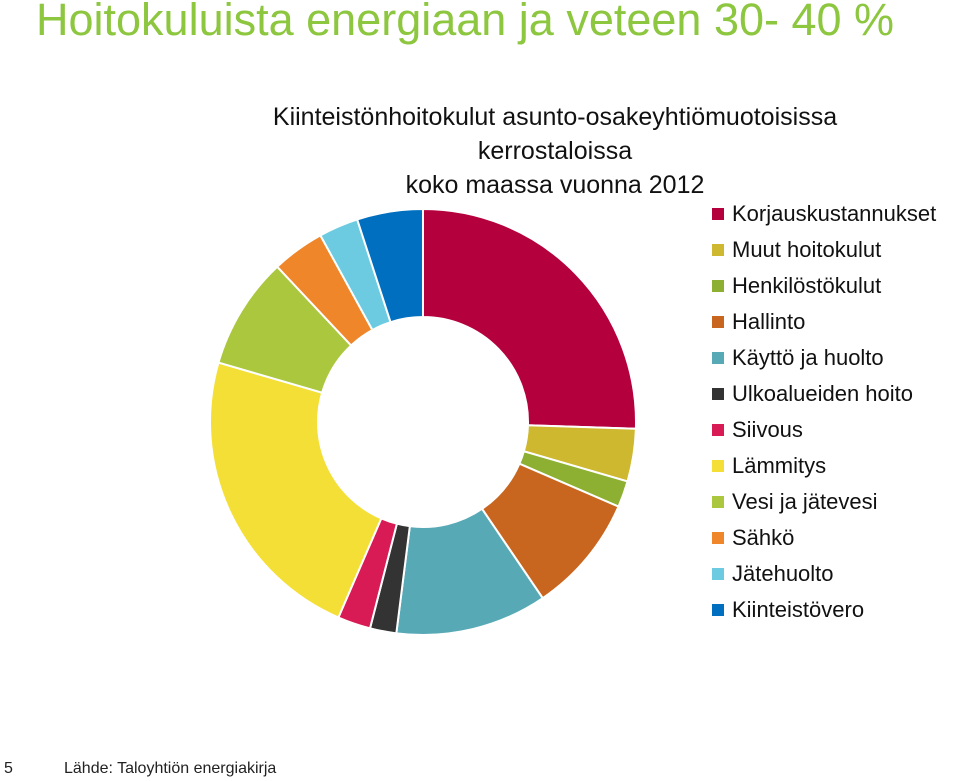 The height and width of the screenshot is (781, 960). I want to click on legend-item: Vesi ja jätevesi, so click(824, 502).